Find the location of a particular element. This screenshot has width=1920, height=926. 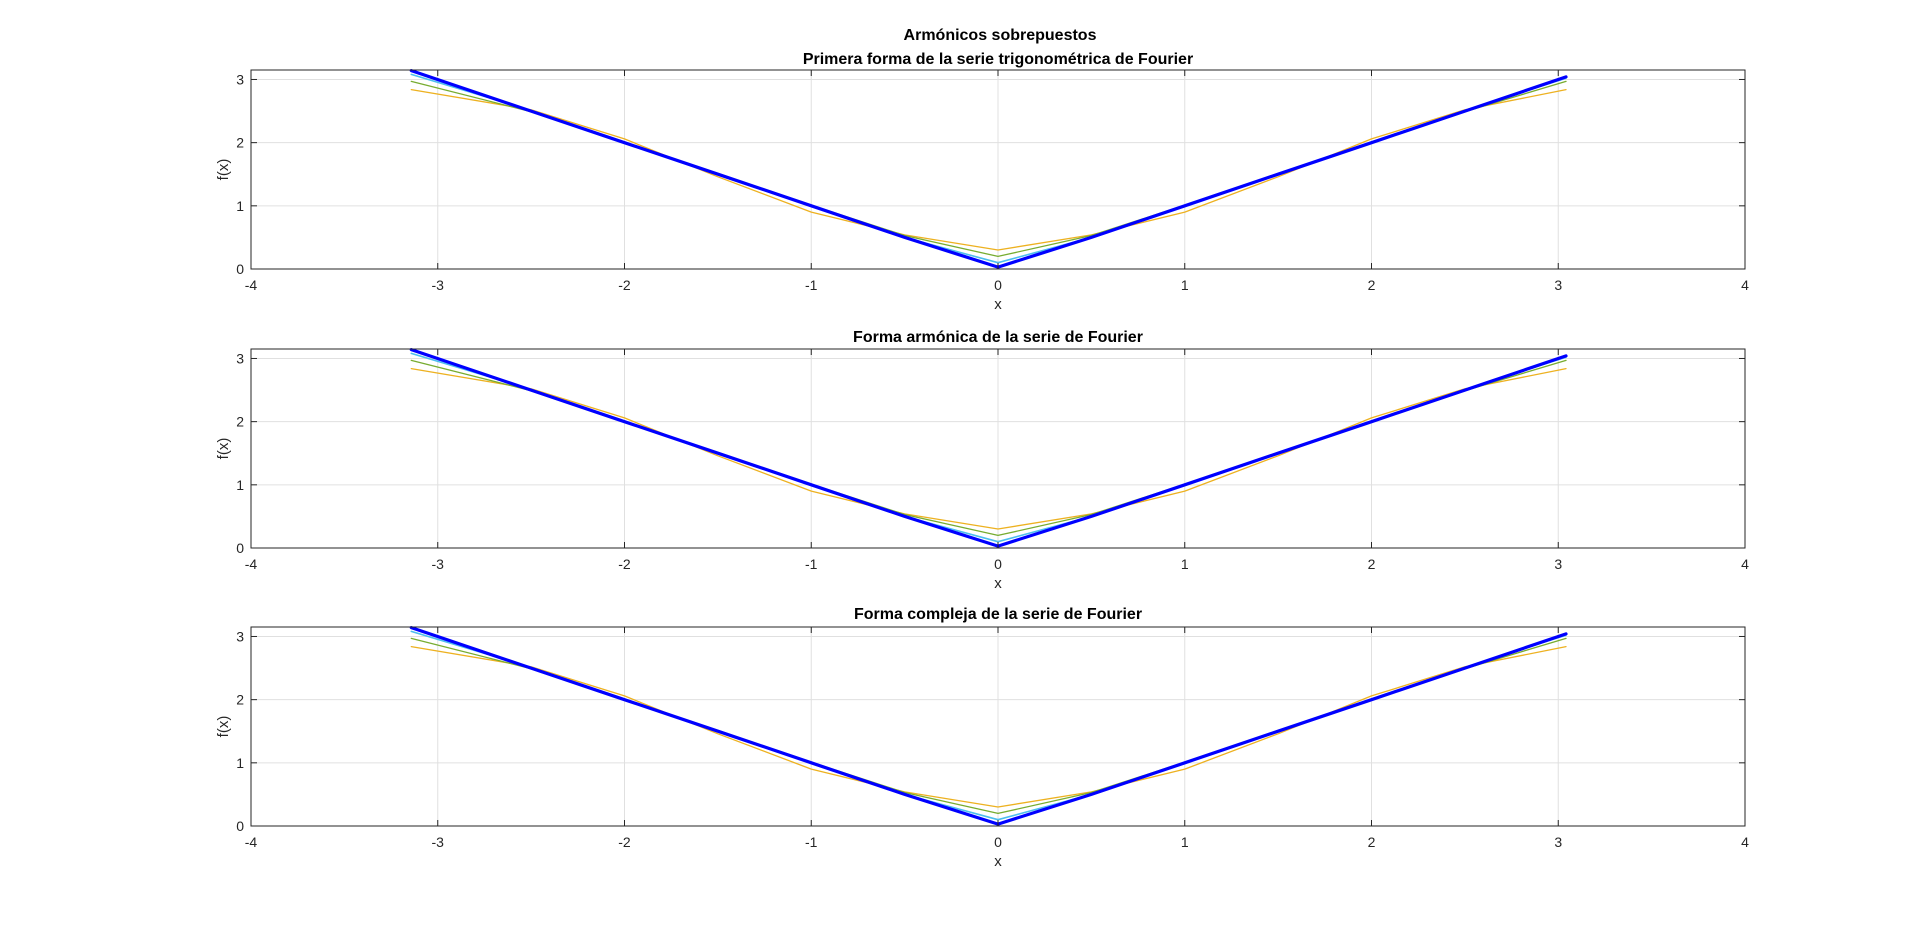

subplot-title: Forma armónica de la serie de Fourier is located at coordinates (998, 337).